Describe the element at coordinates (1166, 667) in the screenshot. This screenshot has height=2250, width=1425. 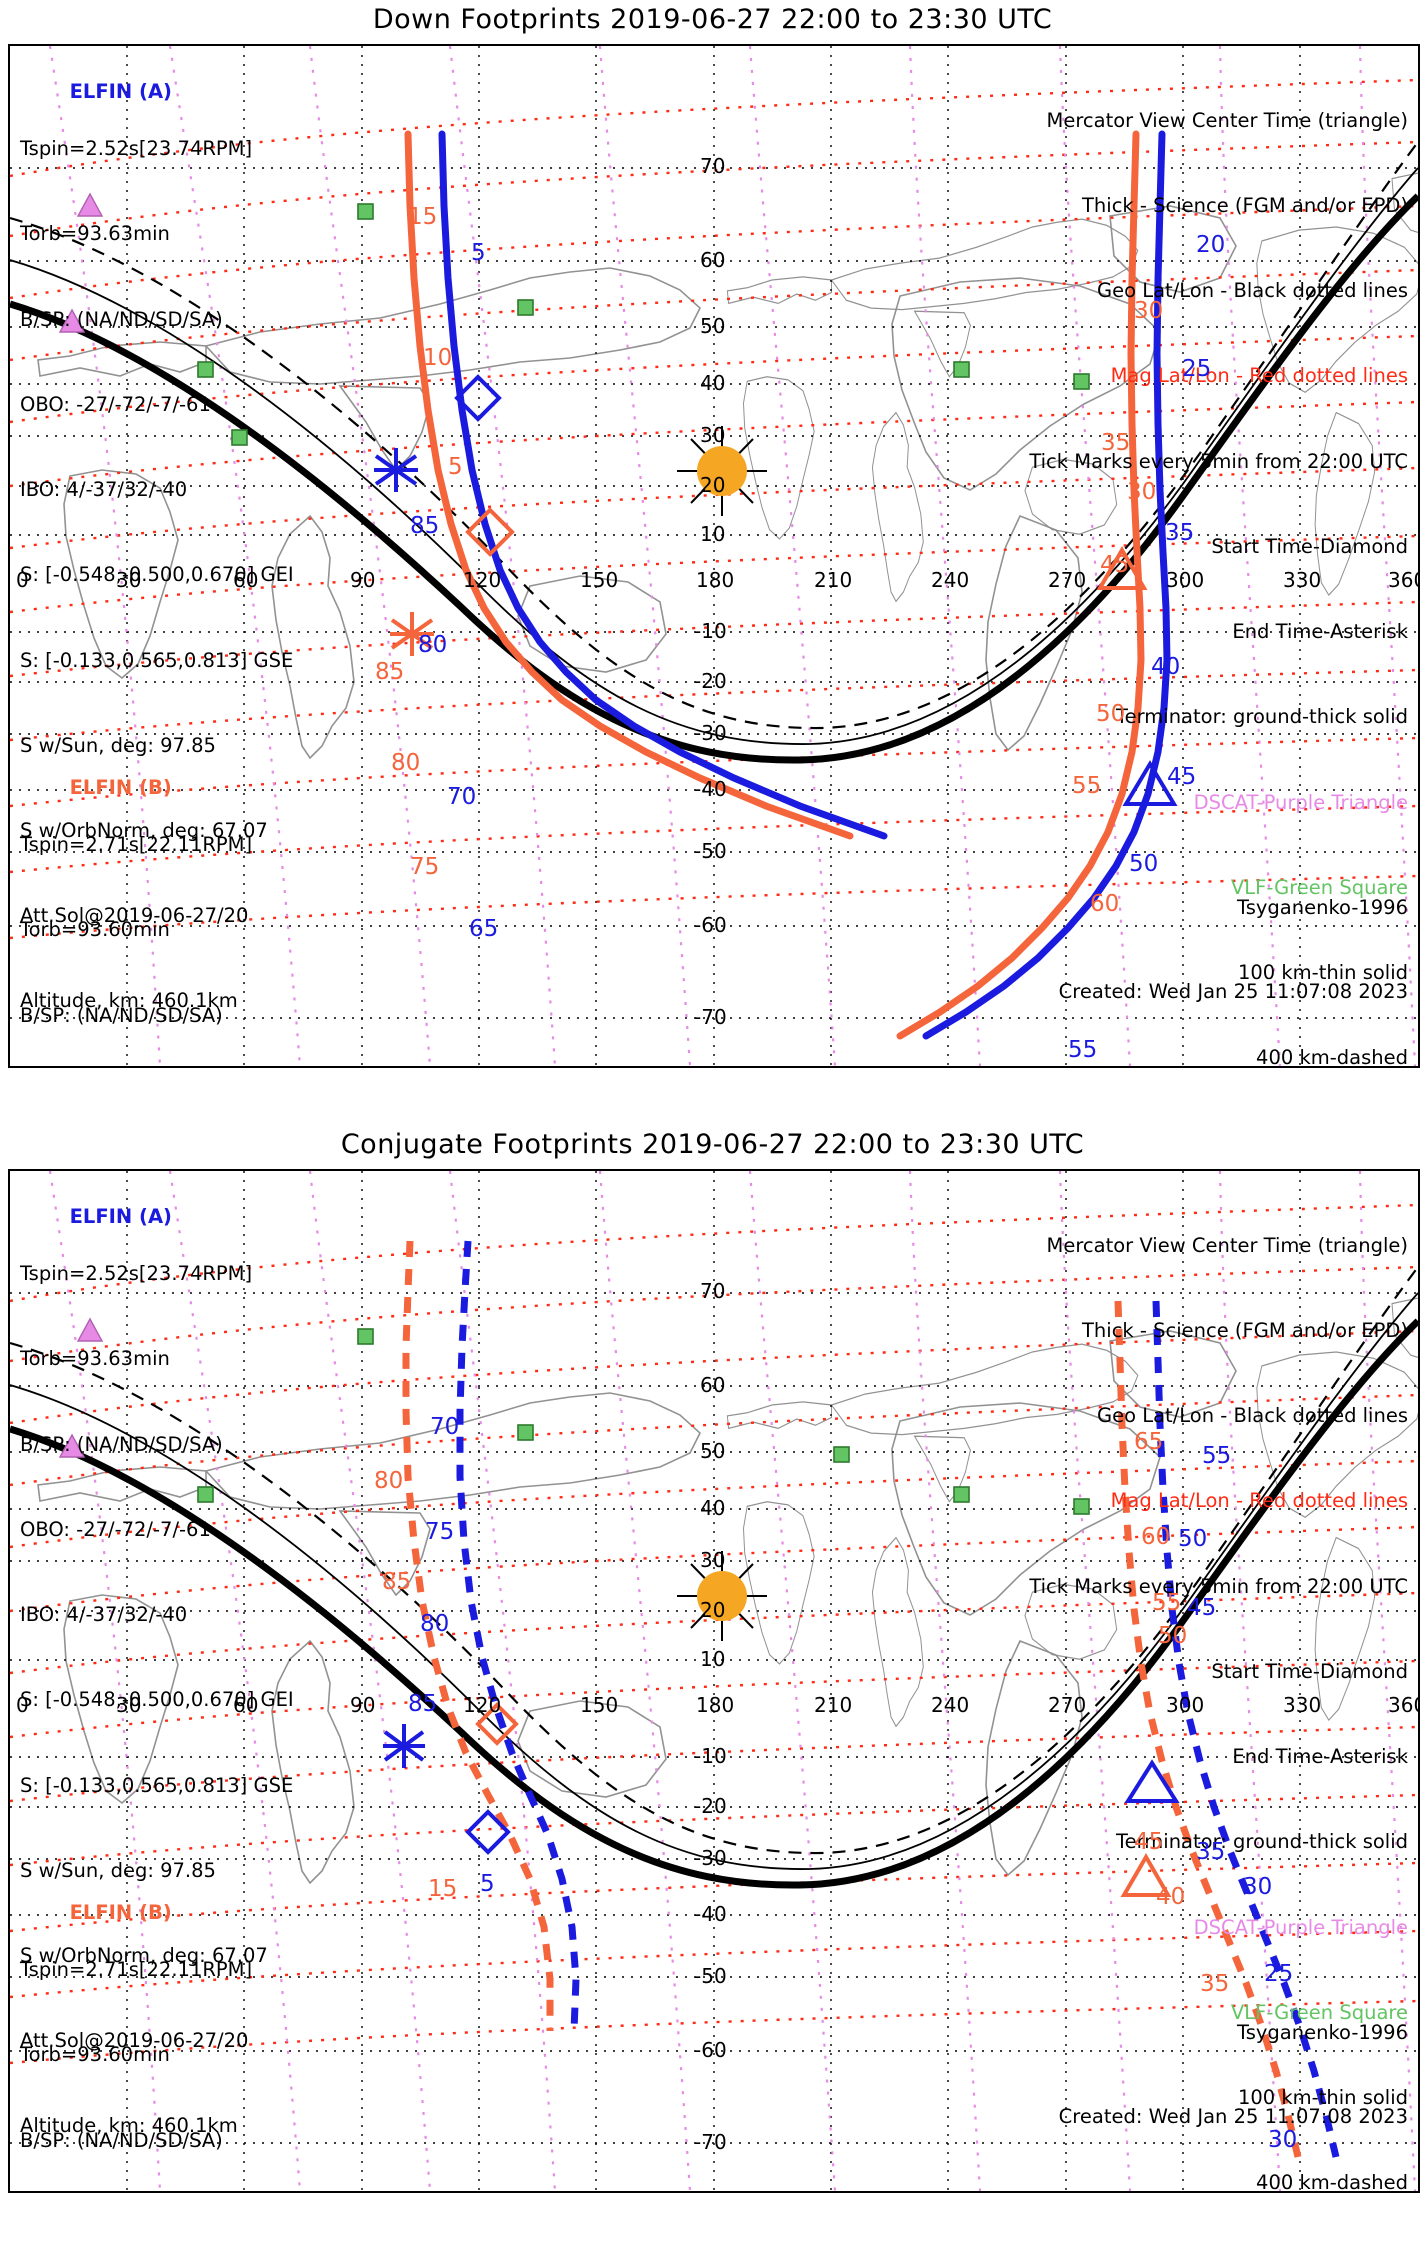
I see `tick-label-a: 40` at that location.